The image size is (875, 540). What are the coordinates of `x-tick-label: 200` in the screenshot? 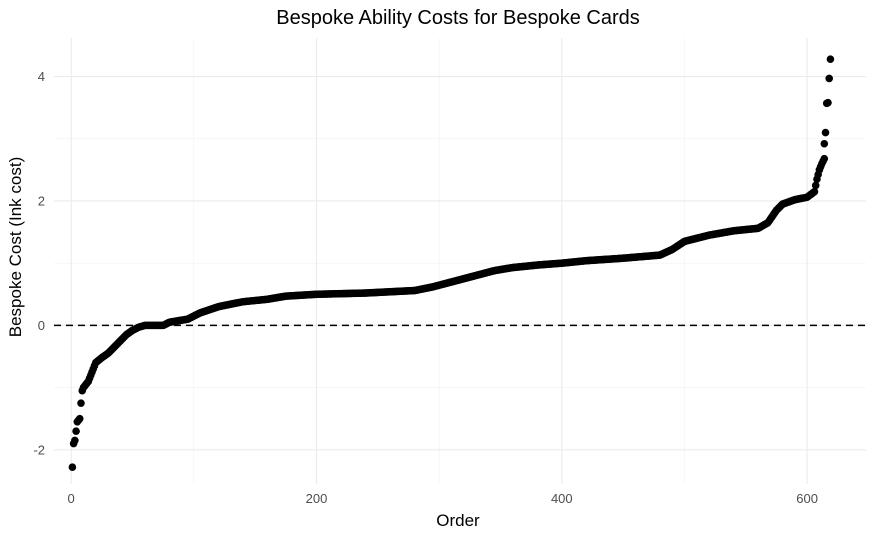 It's located at (317, 498).